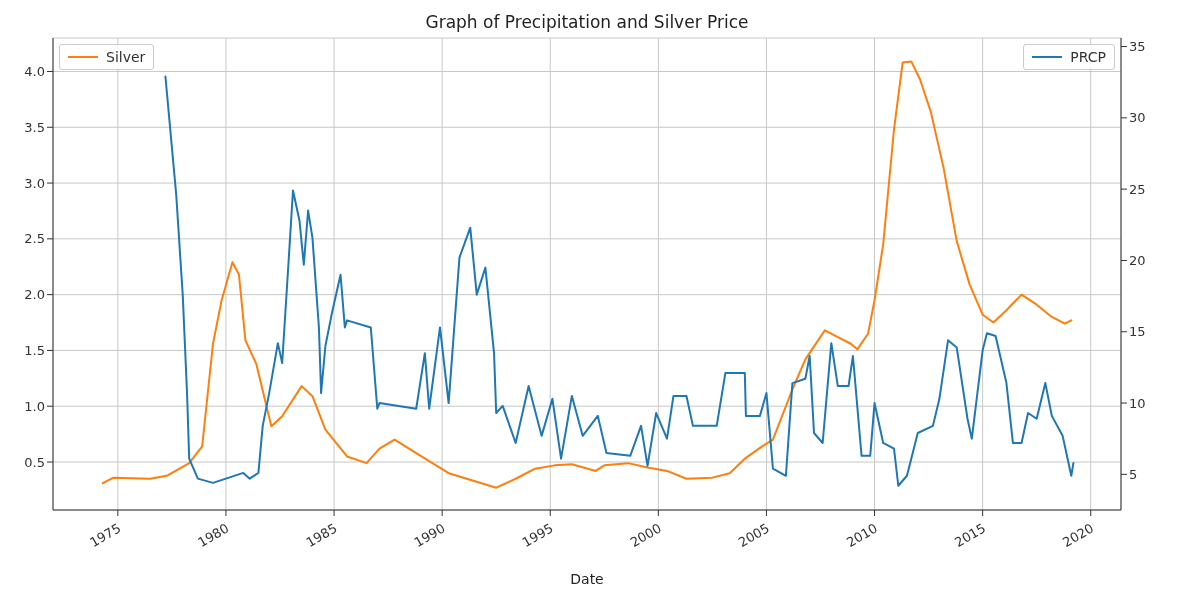 Image resolution: width=1179 pixels, height=598 pixels. I want to click on y-tick-label: 2.5, so click(34, 239).